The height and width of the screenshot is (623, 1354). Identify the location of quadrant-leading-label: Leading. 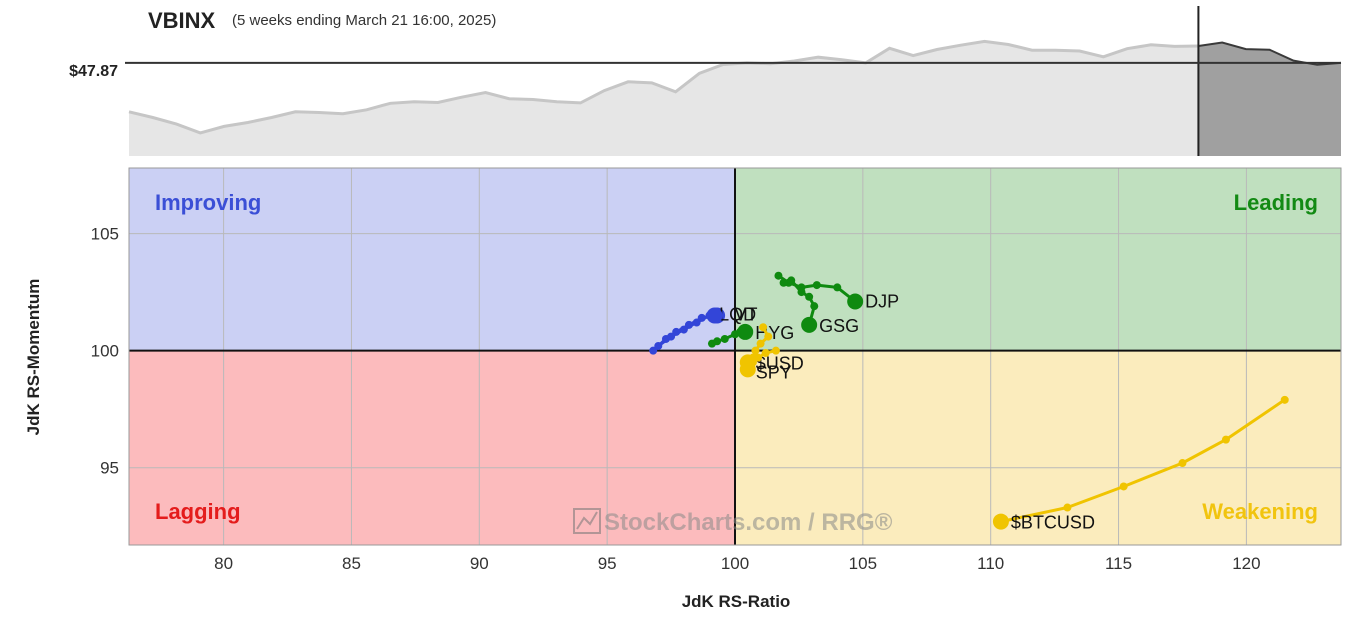
(1276, 202).